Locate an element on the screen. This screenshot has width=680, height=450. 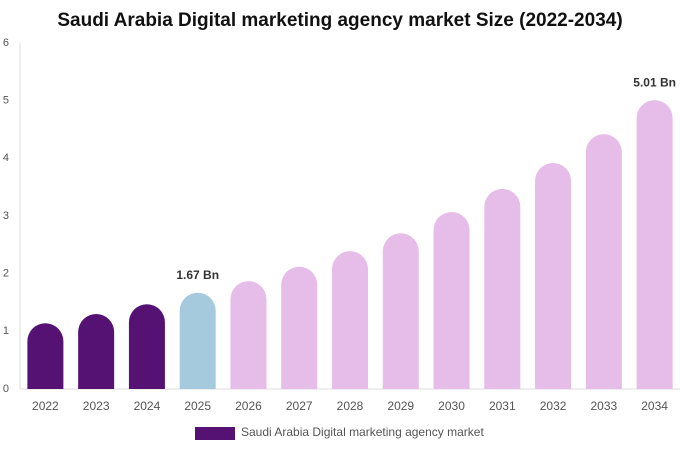
y-tick-label: 5 is located at coordinates (6, 101).